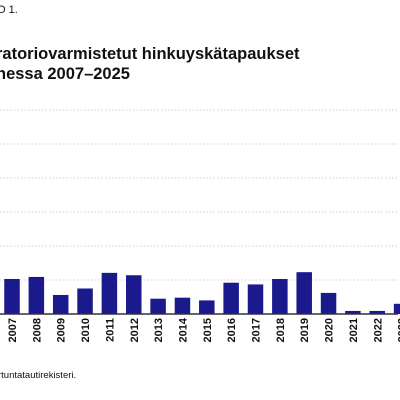 The image size is (400, 400). I want to click on x-tick-label-2017: 2017, so click(257, 330).